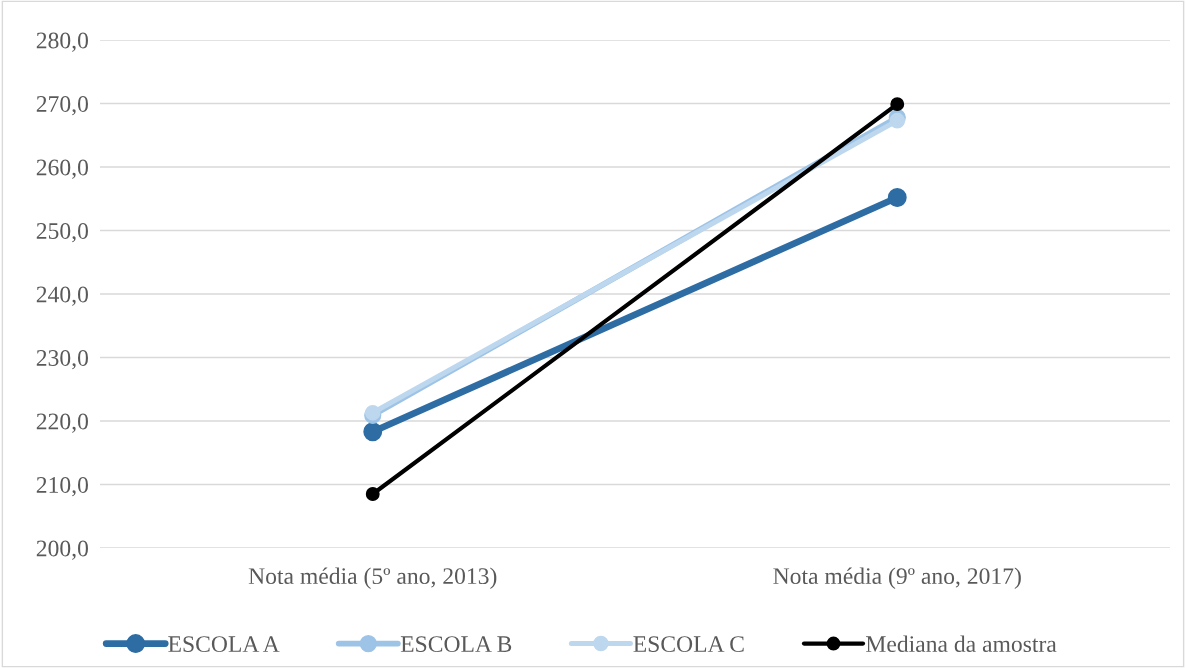 Image resolution: width=1186 pixels, height=668 pixels. I want to click on legend-label: Mediana da amostra, so click(961, 644).